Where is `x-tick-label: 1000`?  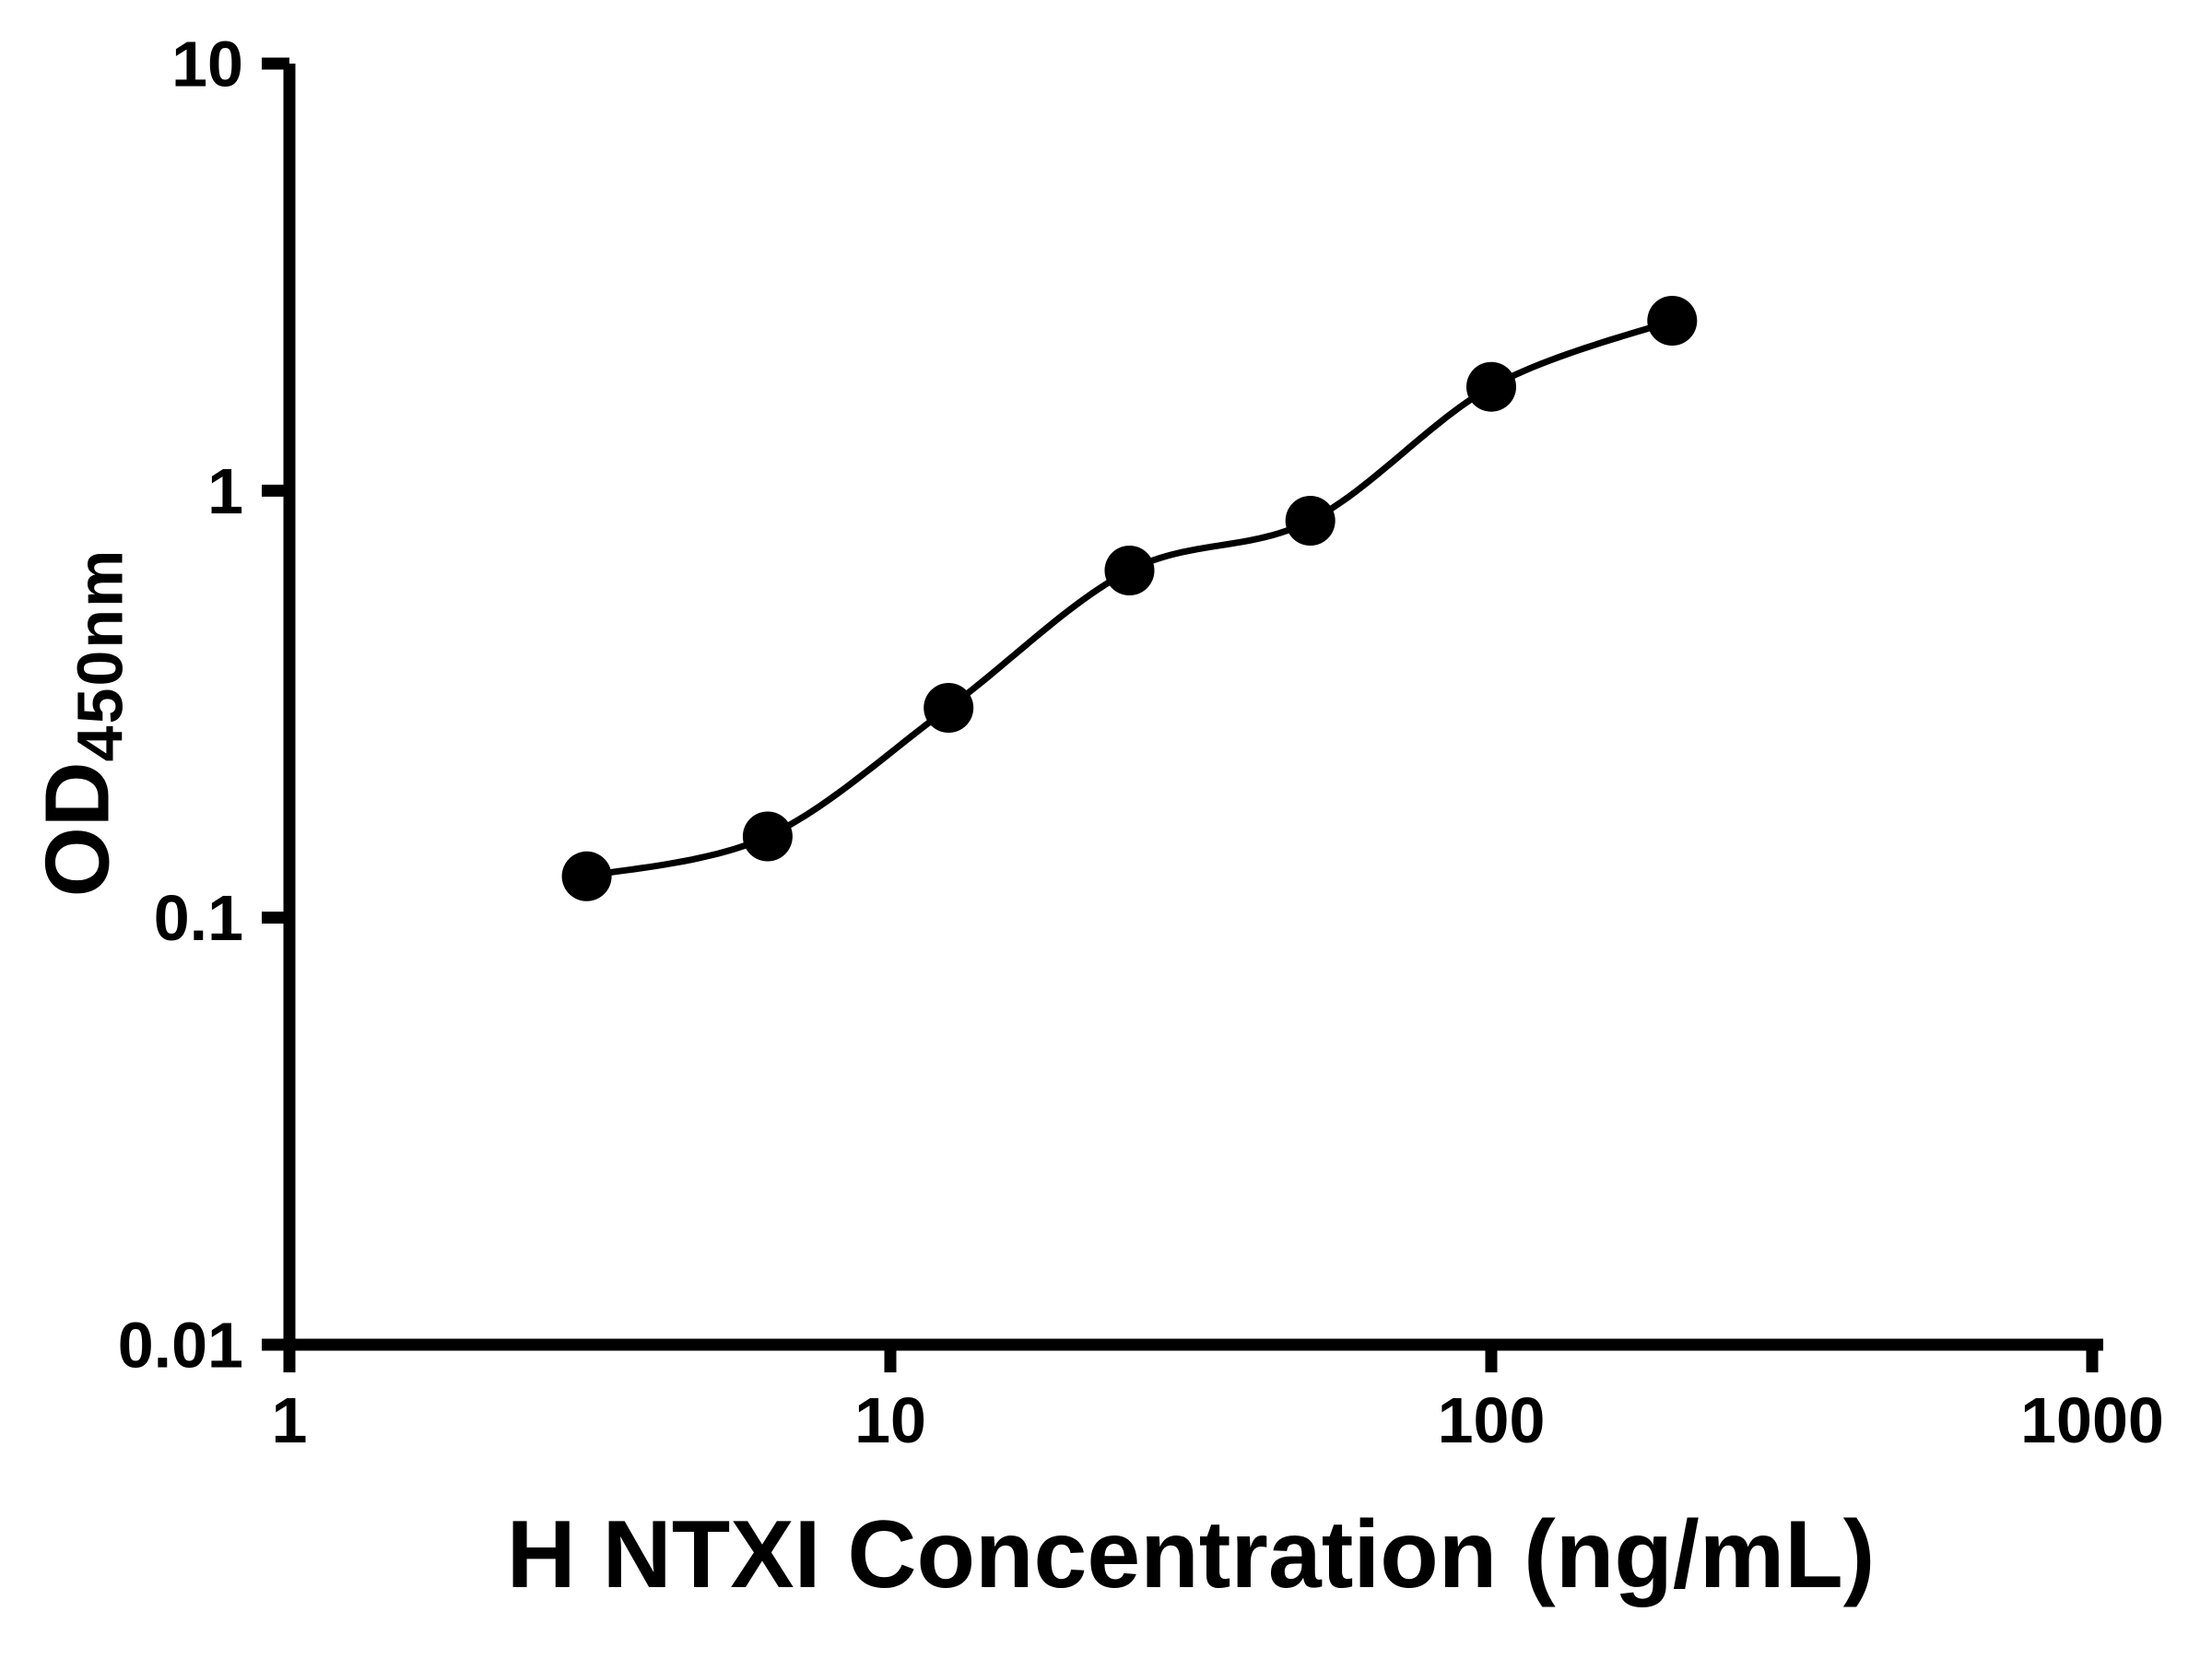
x-tick-label: 1000 is located at coordinates (2092, 1420).